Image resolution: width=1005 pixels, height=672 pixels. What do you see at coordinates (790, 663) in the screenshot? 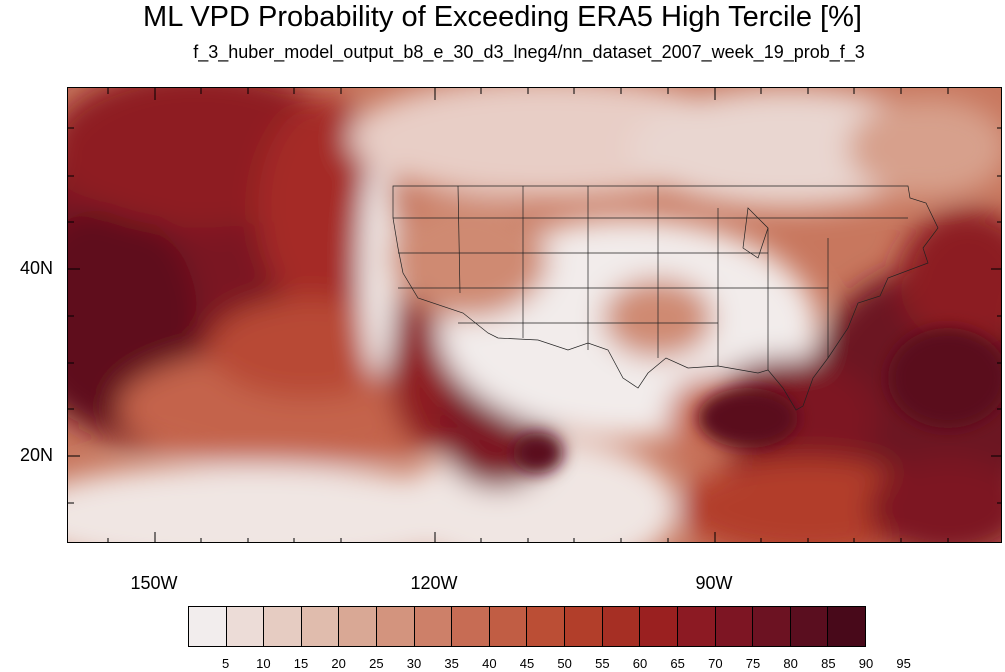
I see `colorbar-tick-label: 80` at bounding box center [790, 663].